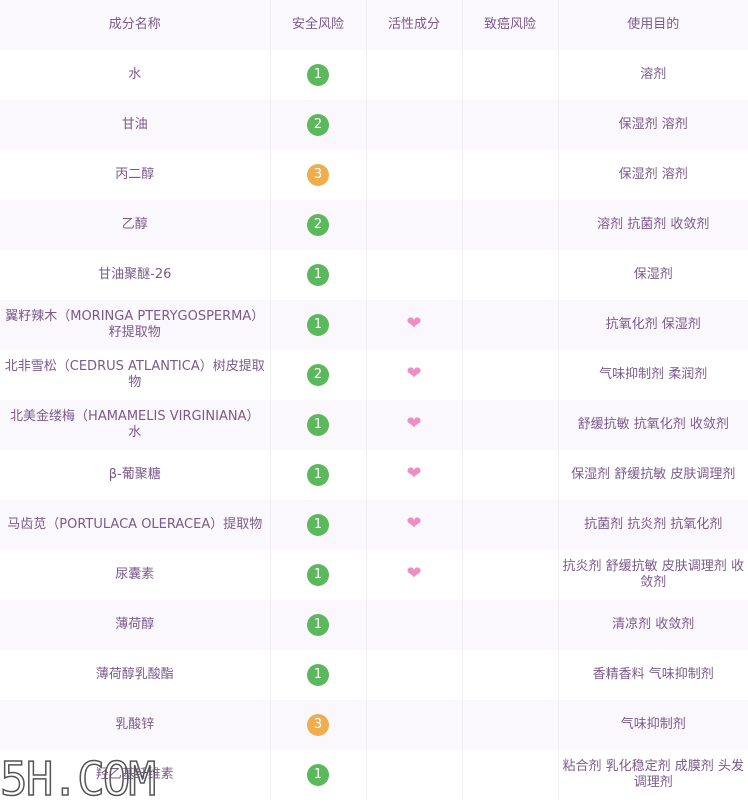  I want to click on purpose: 气味抑制剂 柔润剂, so click(652, 375).